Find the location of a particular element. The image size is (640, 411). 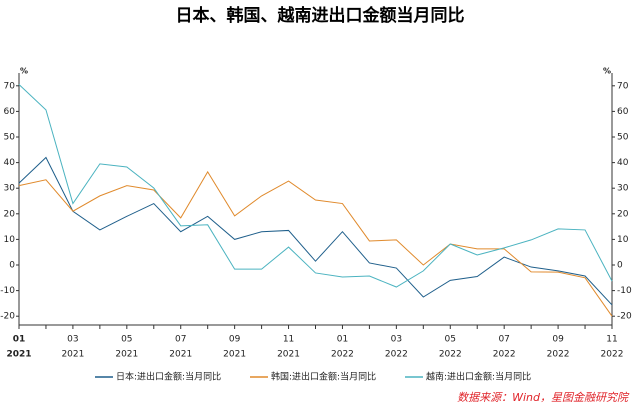

y2-tick-label: 0 is located at coordinates (620, 266).